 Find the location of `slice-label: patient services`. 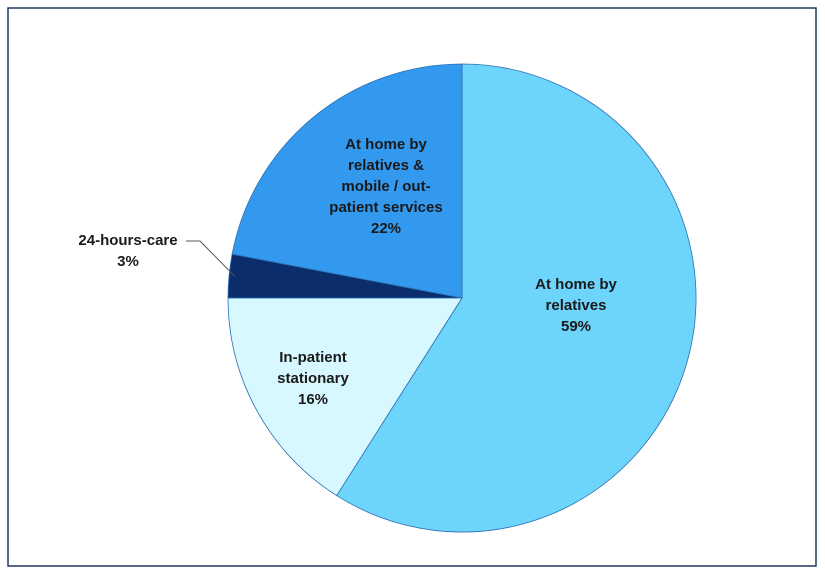

slice-label: patient services is located at coordinates (385, 207).